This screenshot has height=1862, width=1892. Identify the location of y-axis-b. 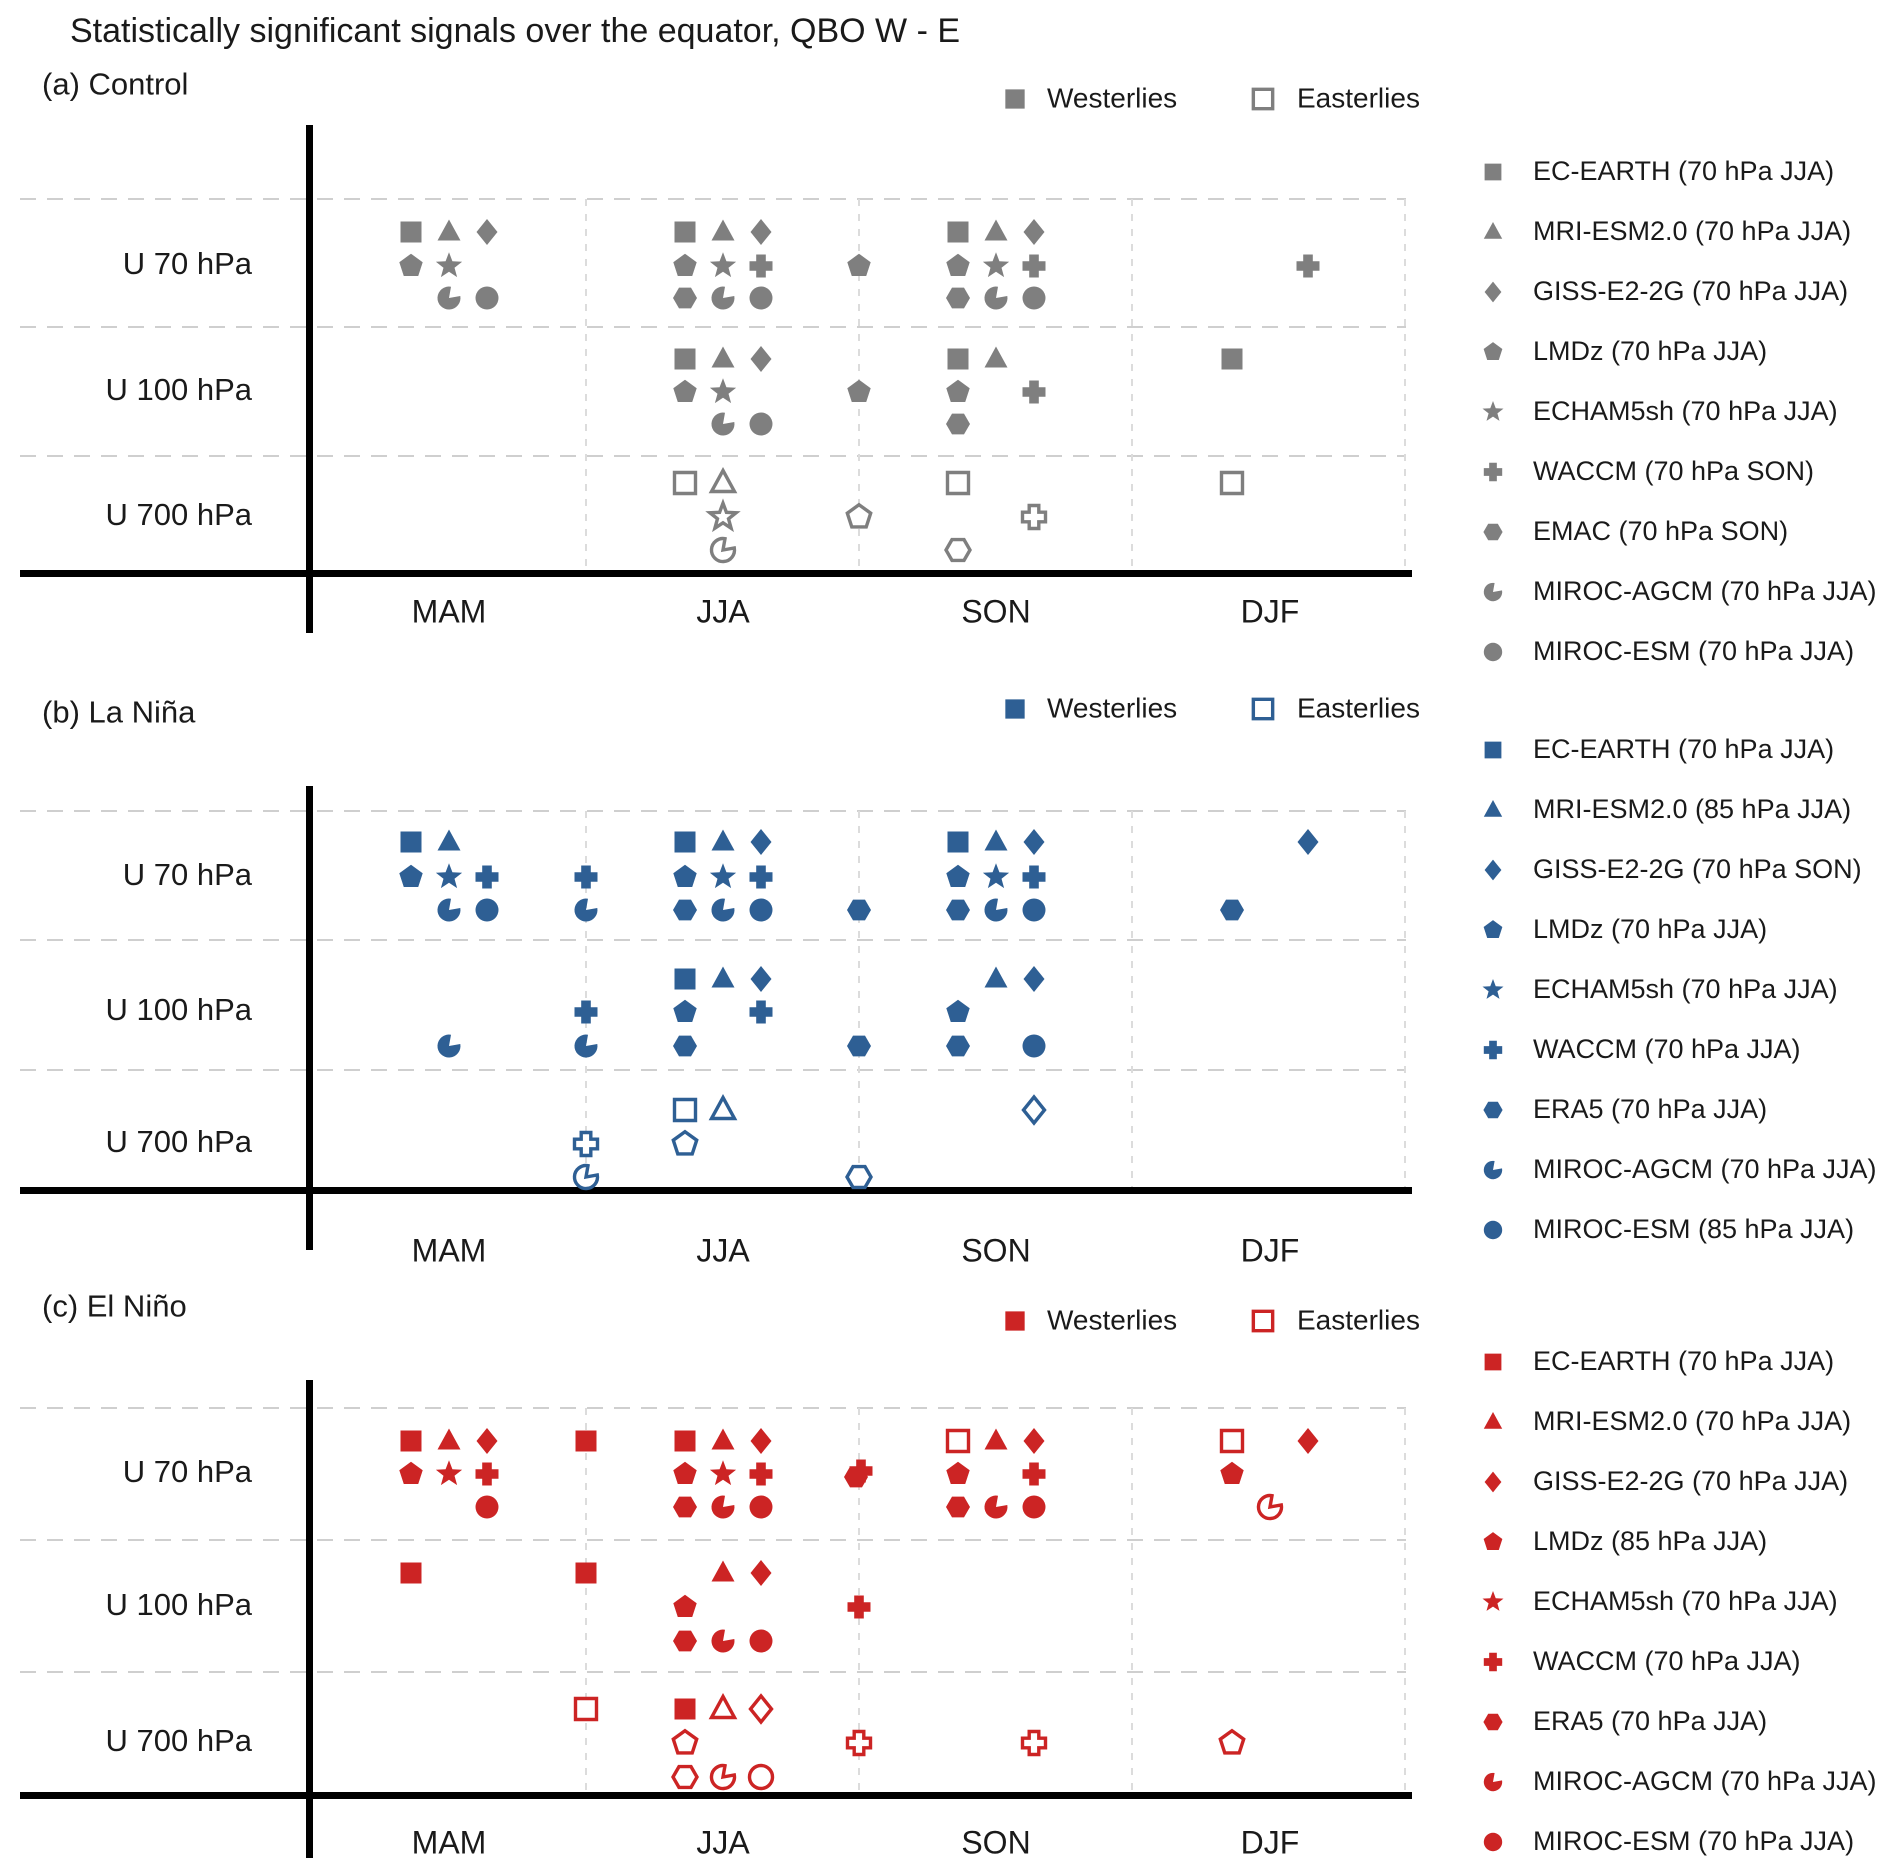
(309, 1018).